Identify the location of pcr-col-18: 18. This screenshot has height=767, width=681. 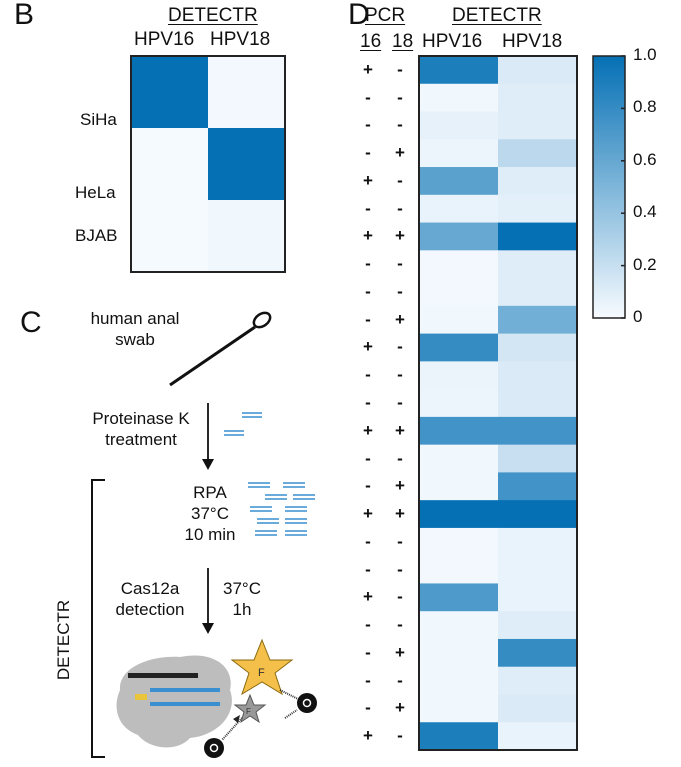
(403, 41).